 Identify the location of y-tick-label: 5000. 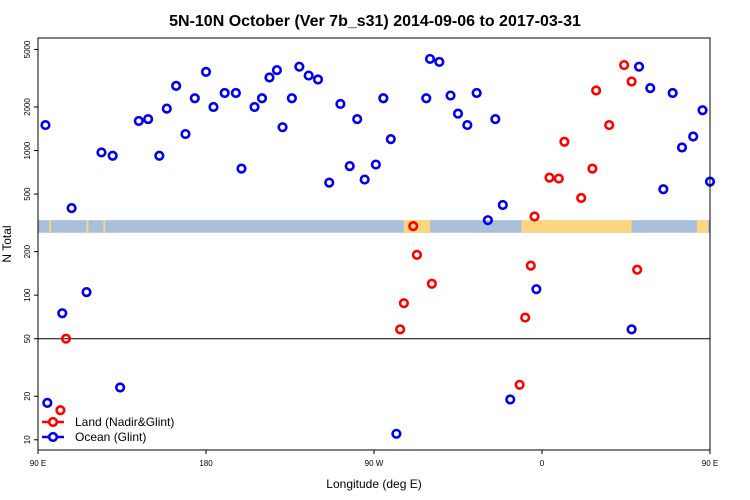
(27, 49).